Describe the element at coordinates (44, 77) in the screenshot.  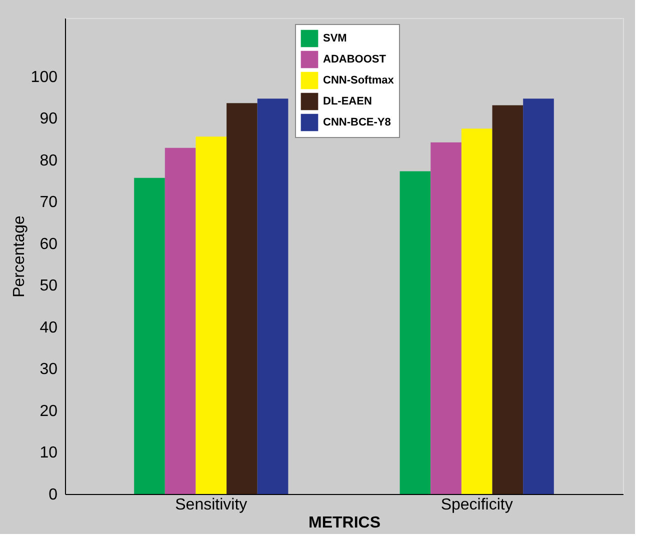
I see `y-tick-label: 100` at that location.